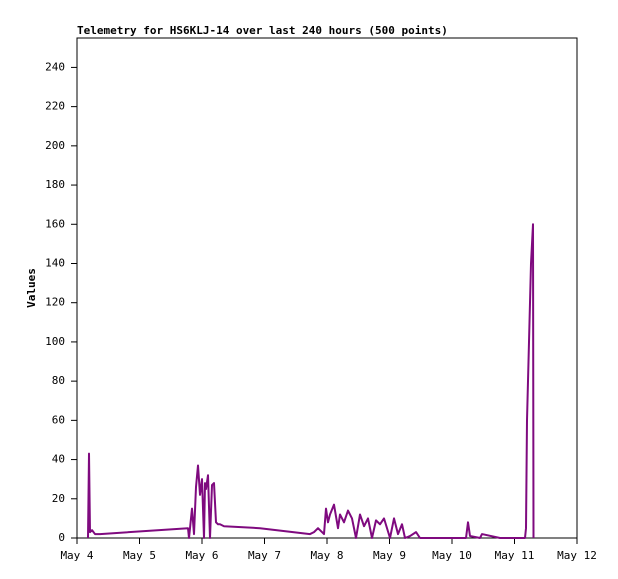  Describe the element at coordinates (31, 288) in the screenshot. I see `y-axis-label: Values` at that location.